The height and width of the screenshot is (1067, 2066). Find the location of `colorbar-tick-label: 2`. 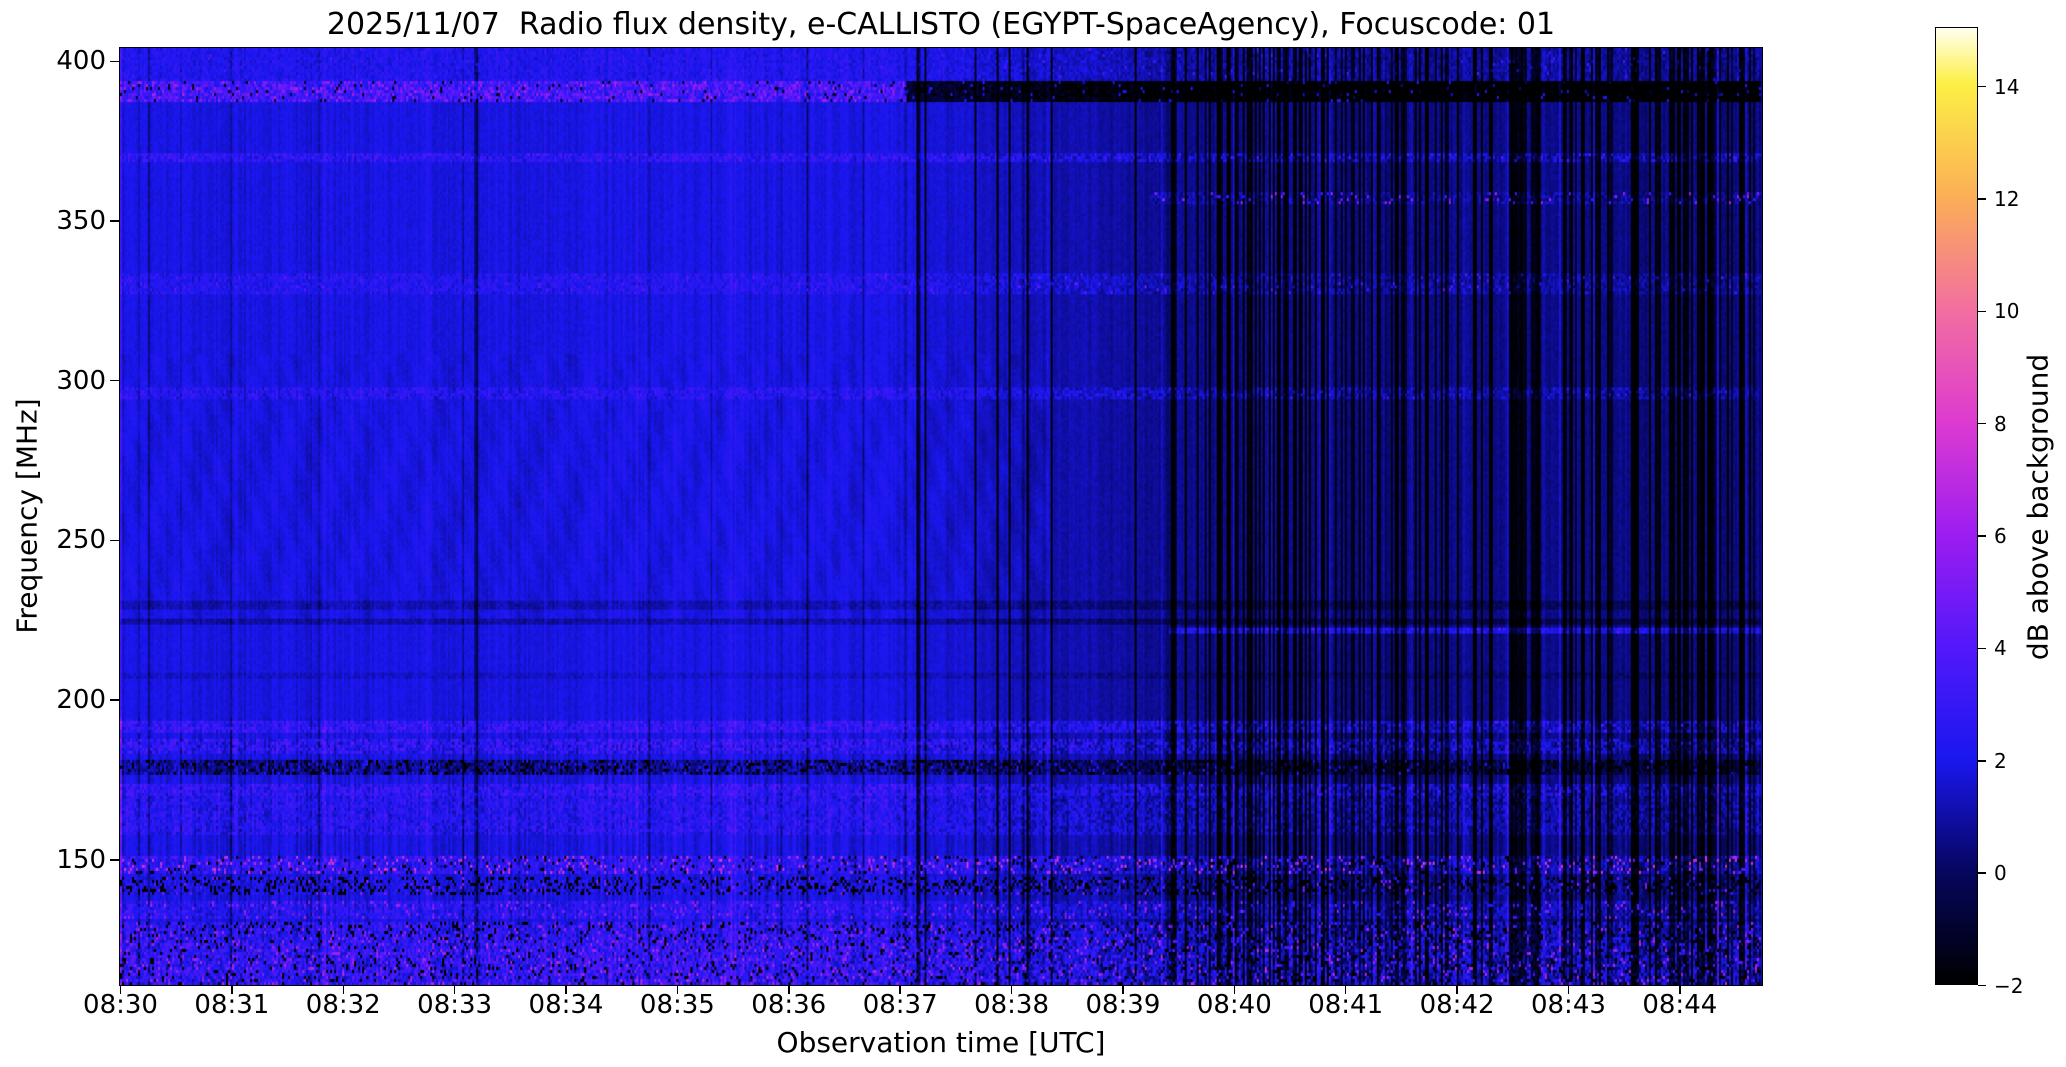

colorbar-tick-label: 2 is located at coordinates (2000, 760).